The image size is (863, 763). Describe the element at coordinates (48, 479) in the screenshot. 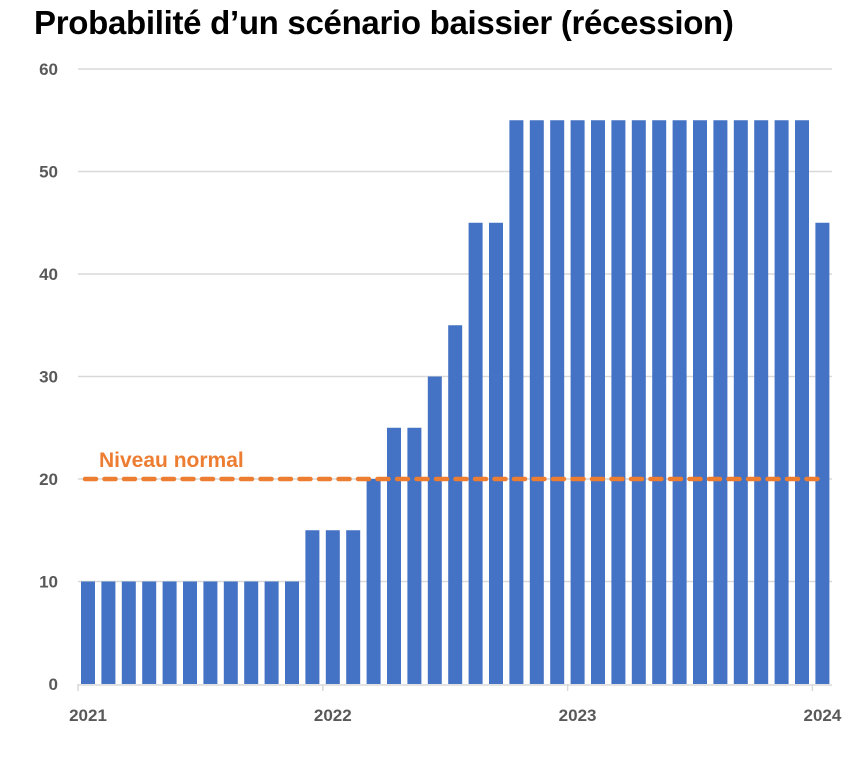

I see `y-tick-label: 20` at that location.